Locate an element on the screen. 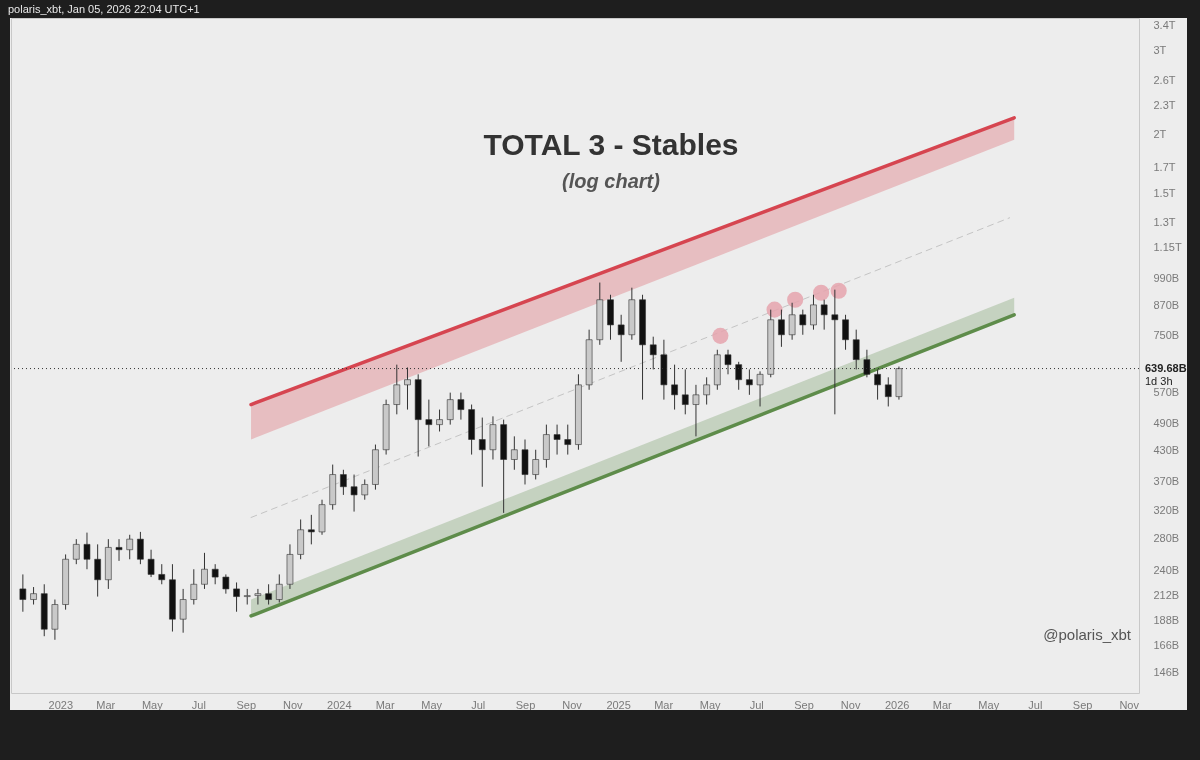  text: polaris_xbt, Jan 05, 2026 22:04 UTC+1 is located at coordinates (104, 9).